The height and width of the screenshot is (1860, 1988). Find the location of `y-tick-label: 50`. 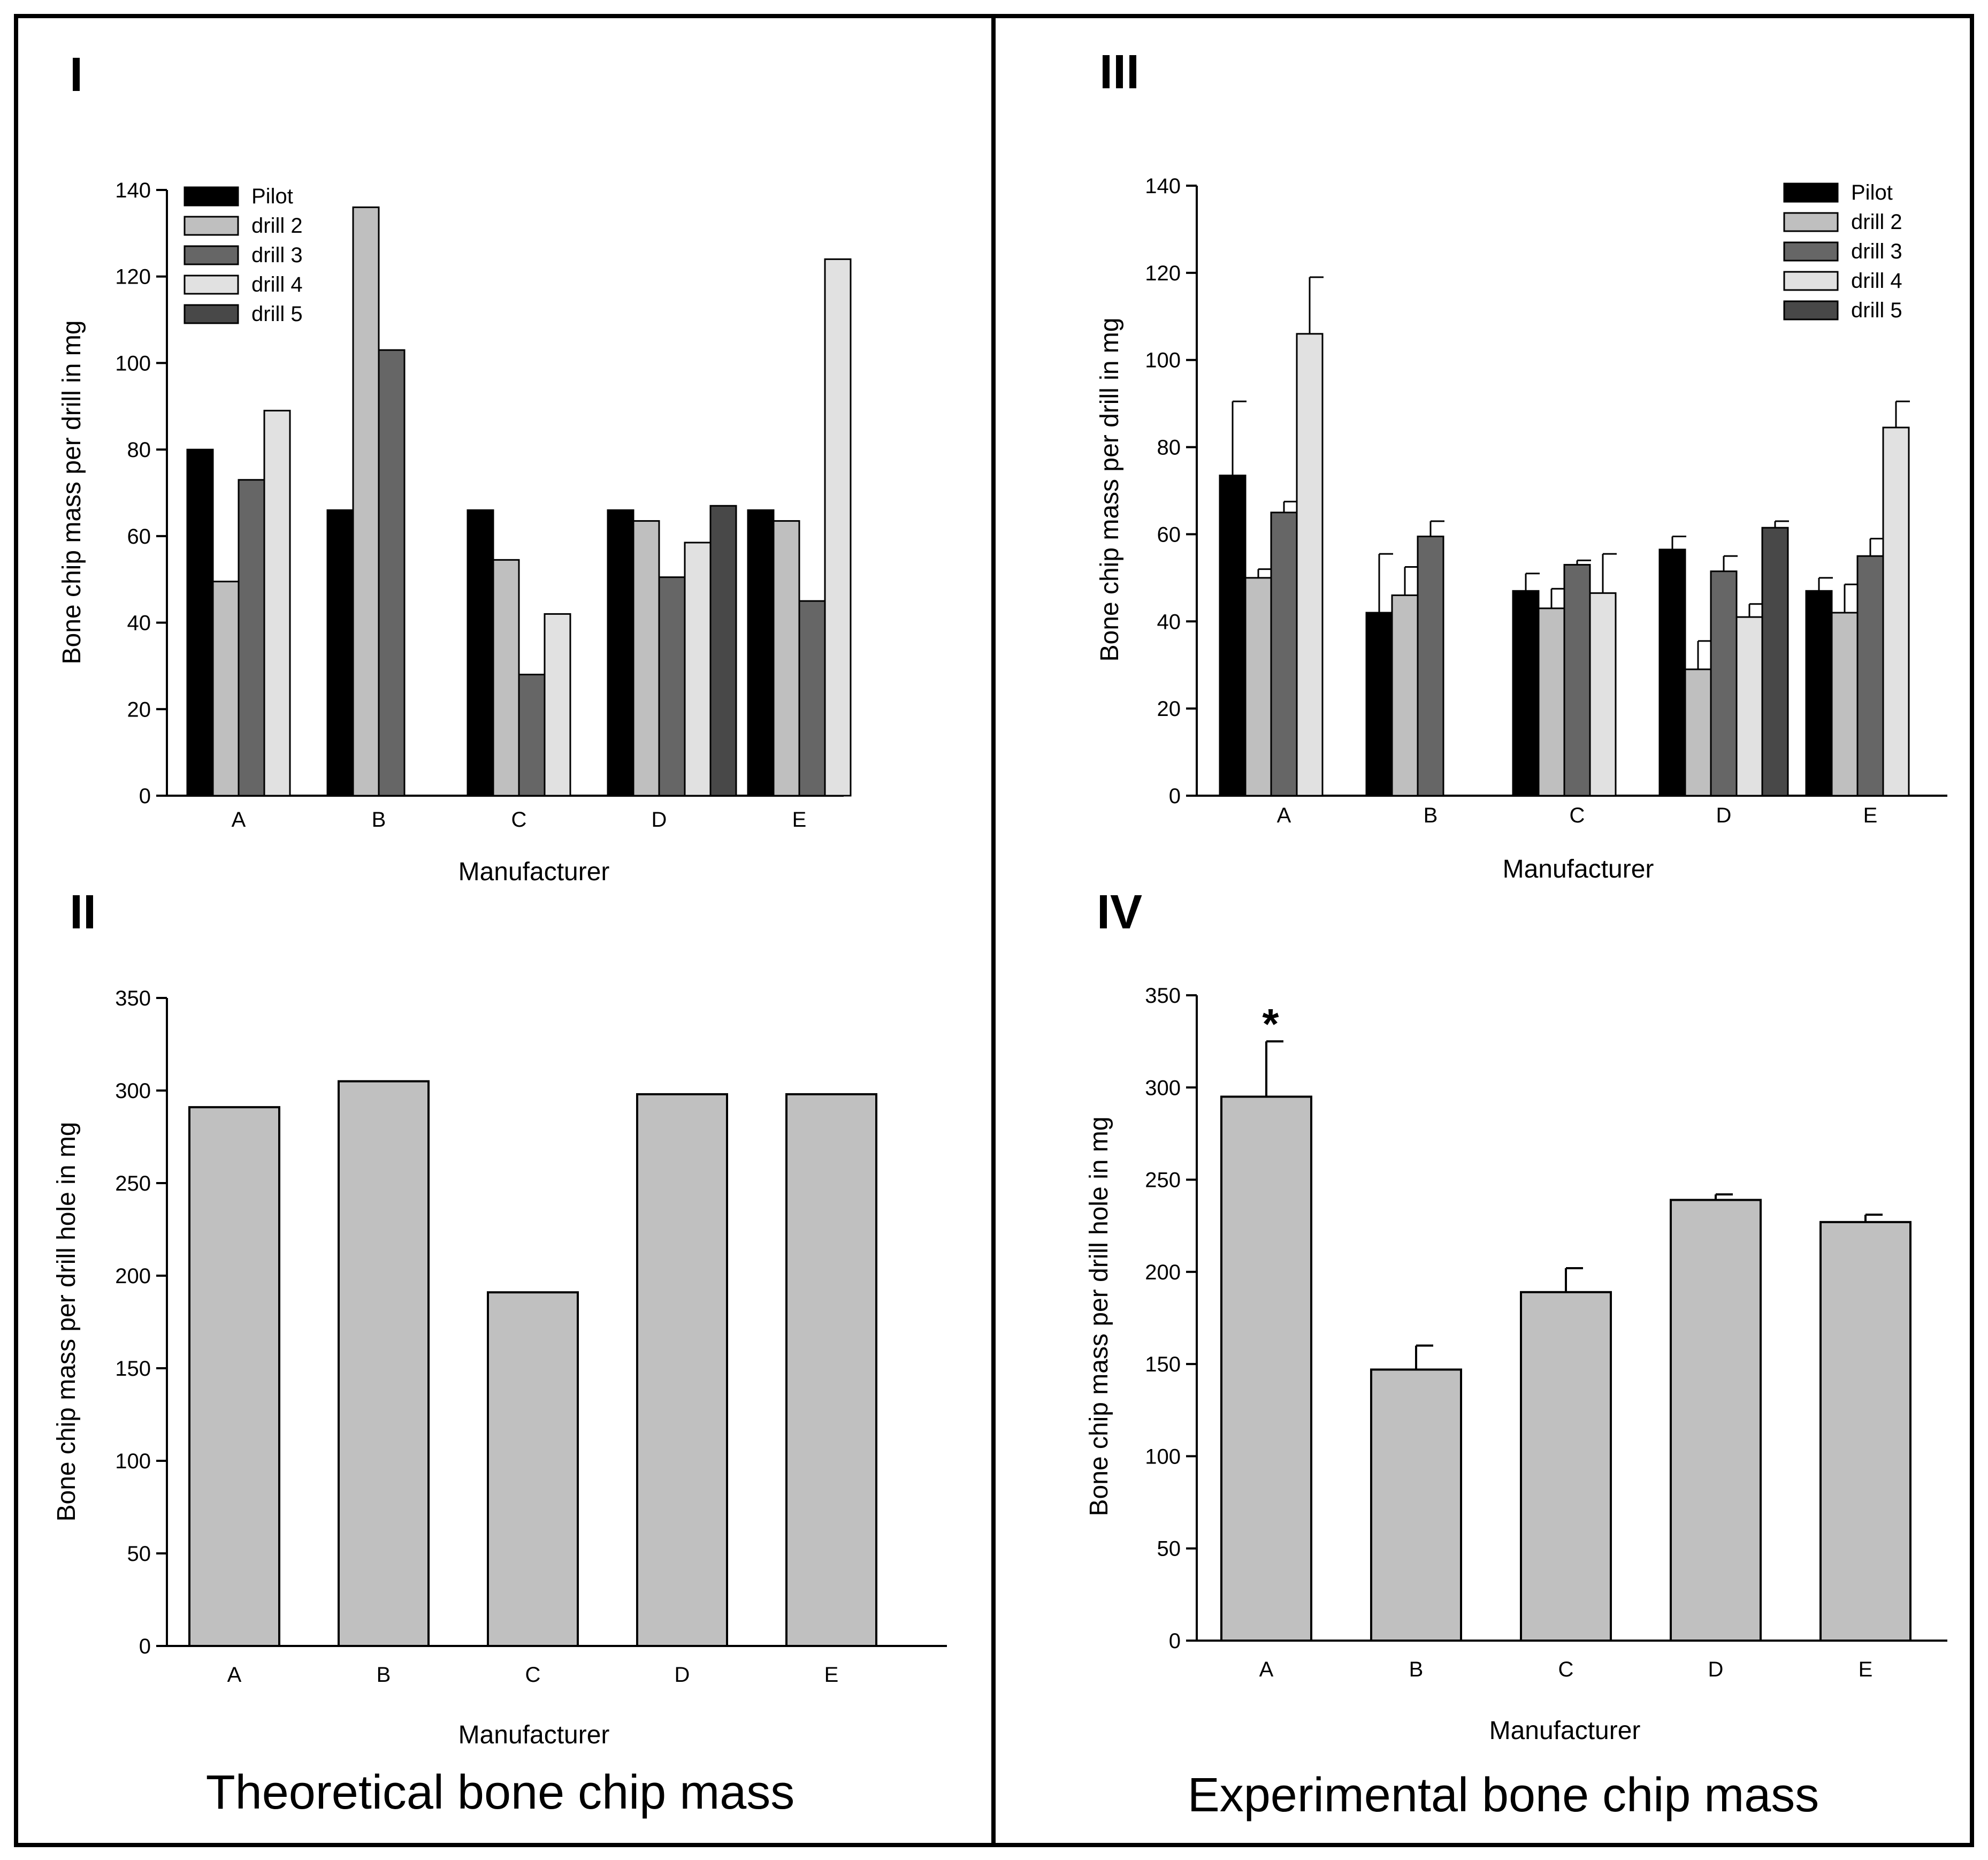

y-tick-label: 50 is located at coordinates (139, 1554).